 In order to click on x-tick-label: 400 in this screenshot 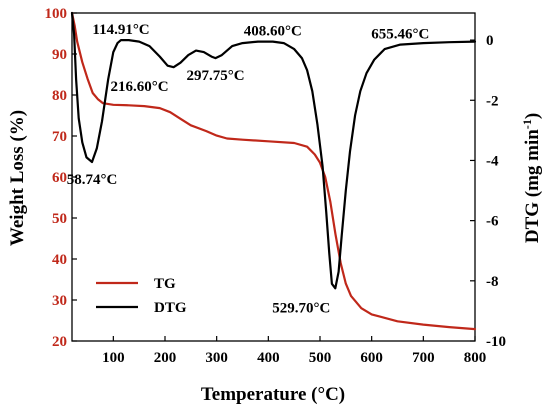, I will do `click(268, 358)`.